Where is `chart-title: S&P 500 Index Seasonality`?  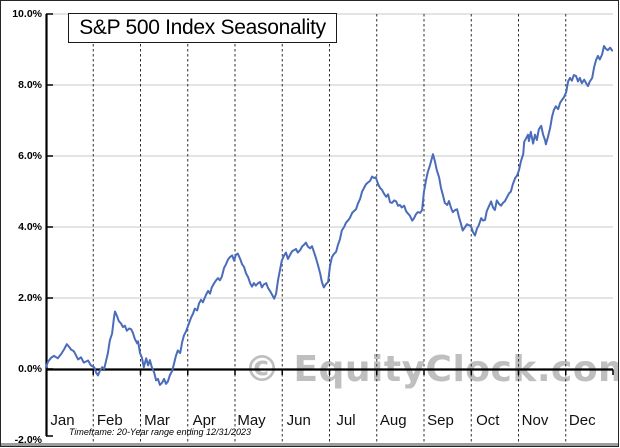
chart-title: S&P 500 Index Seasonality is located at coordinates (202, 27).